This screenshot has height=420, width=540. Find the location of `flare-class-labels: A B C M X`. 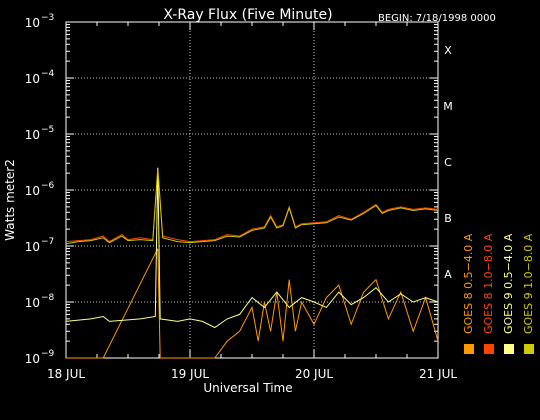

flare-class-labels: A B C M X is located at coordinates (448, 162).